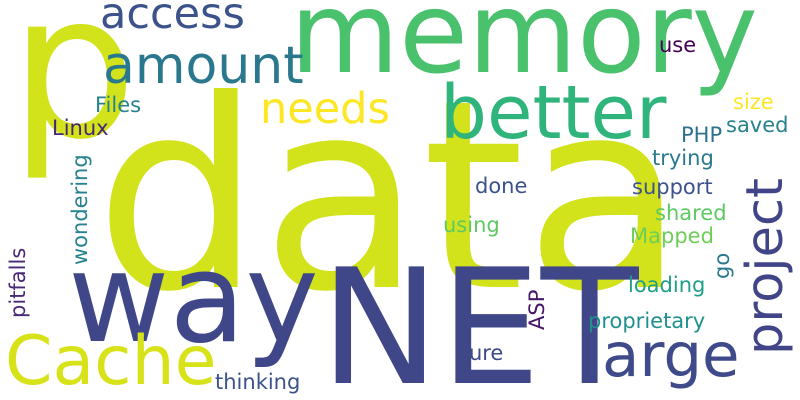 The width and height of the screenshot is (800, 400). Describe the element at coordinates (672, 187) in the screenshot. I see `word-support: support` at that location.